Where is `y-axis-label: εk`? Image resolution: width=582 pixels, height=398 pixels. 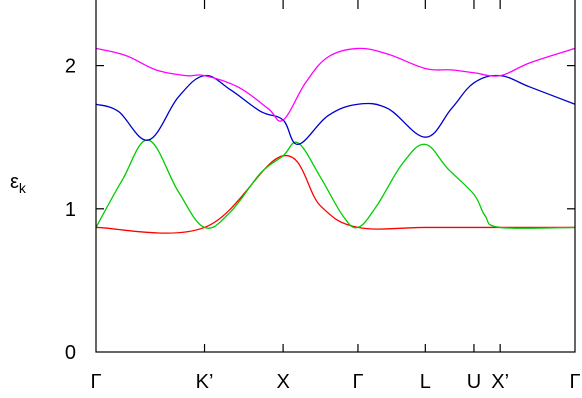 y-axis-label: εk is located at coordinates (18, 183).